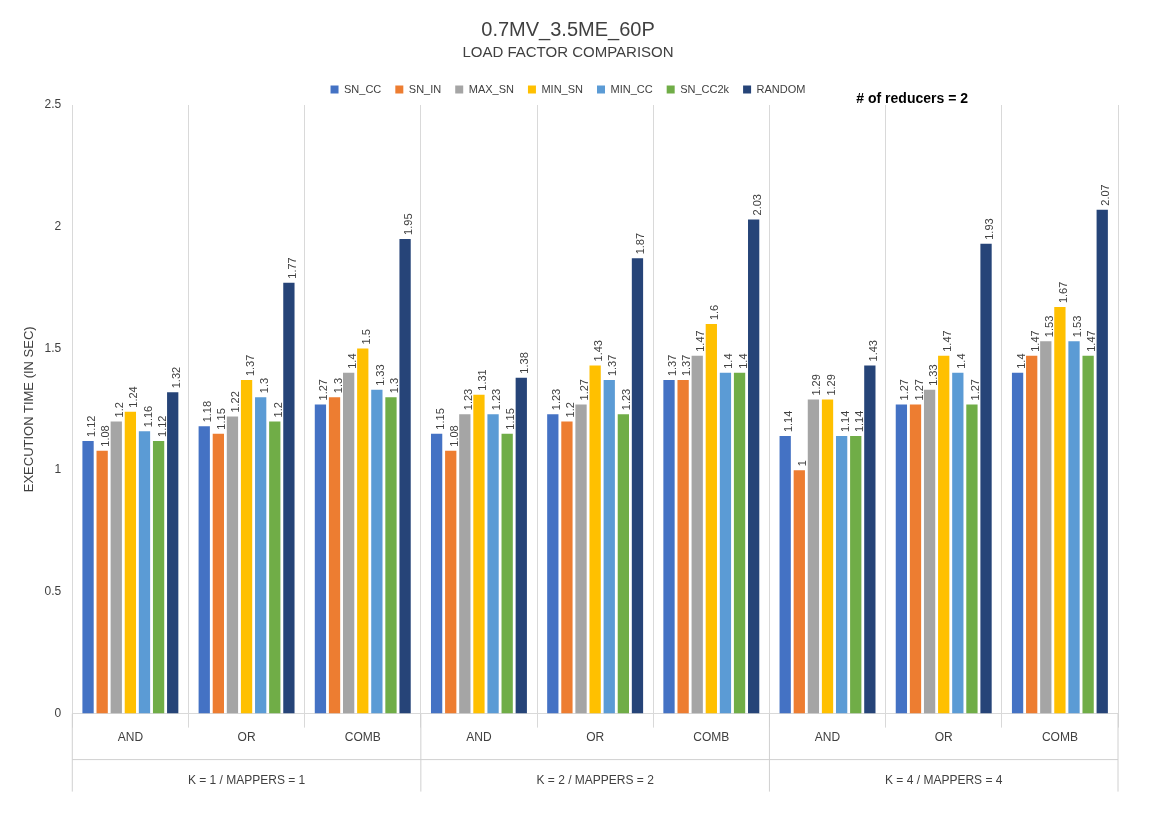 The image size is (1154, 823). What do you see at coordinates (53, 104) in the screenshot?
I see `y-tick-label: 2.5` at bounding box center [53, 104].